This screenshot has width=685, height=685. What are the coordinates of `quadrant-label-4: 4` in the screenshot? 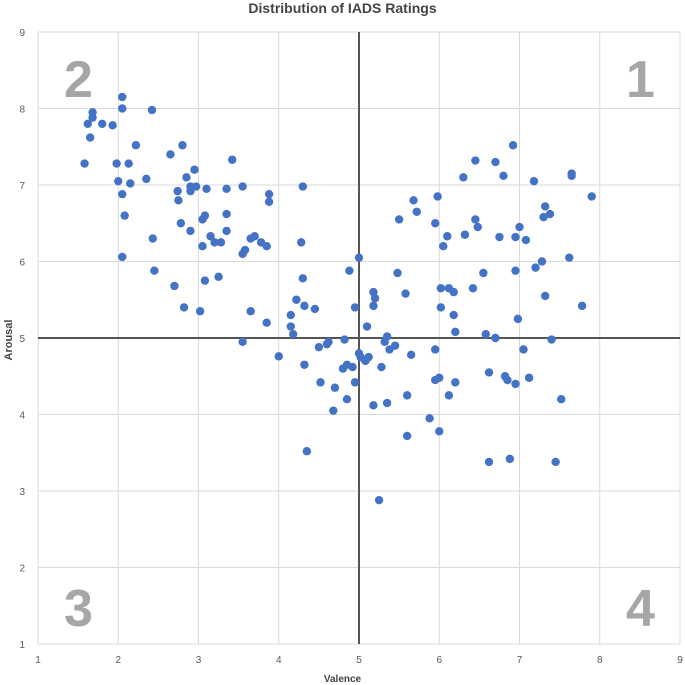 It's located at (640, 609).